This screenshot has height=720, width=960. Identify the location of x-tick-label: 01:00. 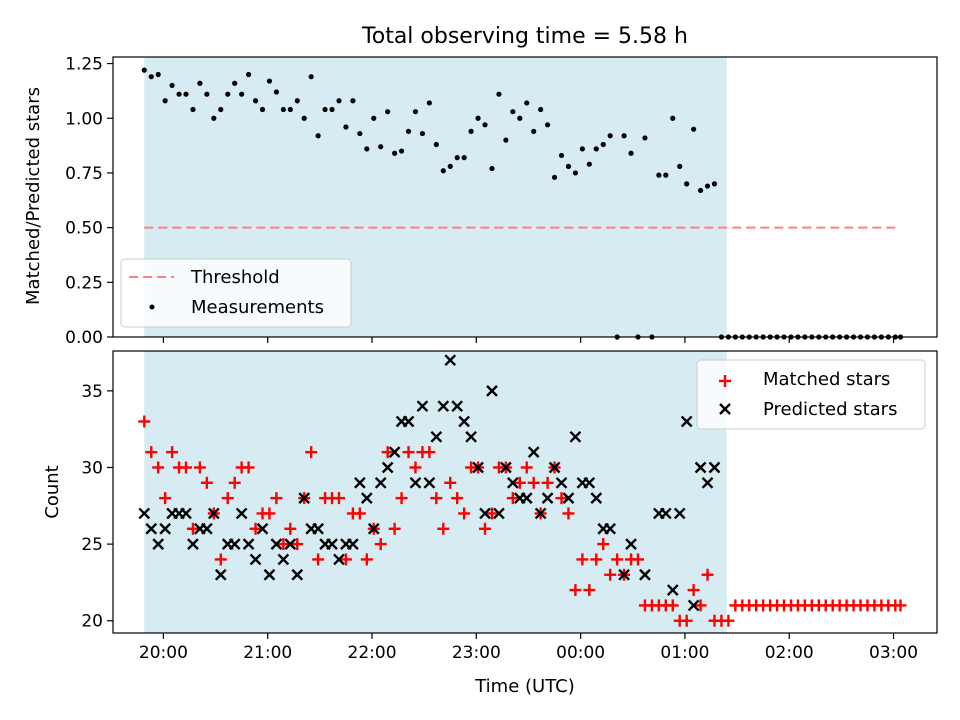
(684, 653).